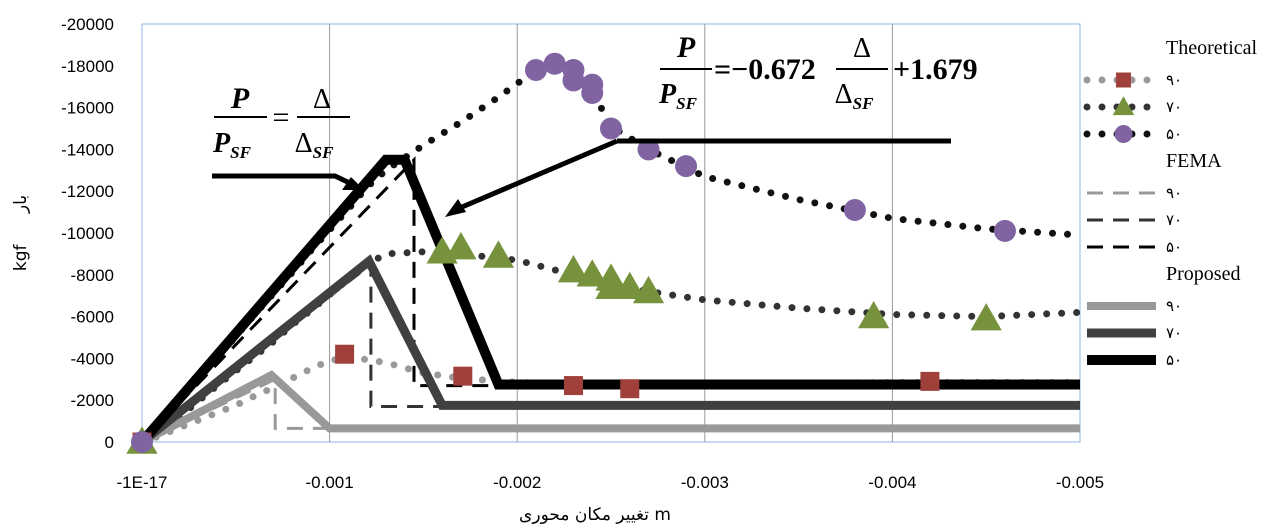  I want to click on y-tick-label: -12000, so click(87, 191).